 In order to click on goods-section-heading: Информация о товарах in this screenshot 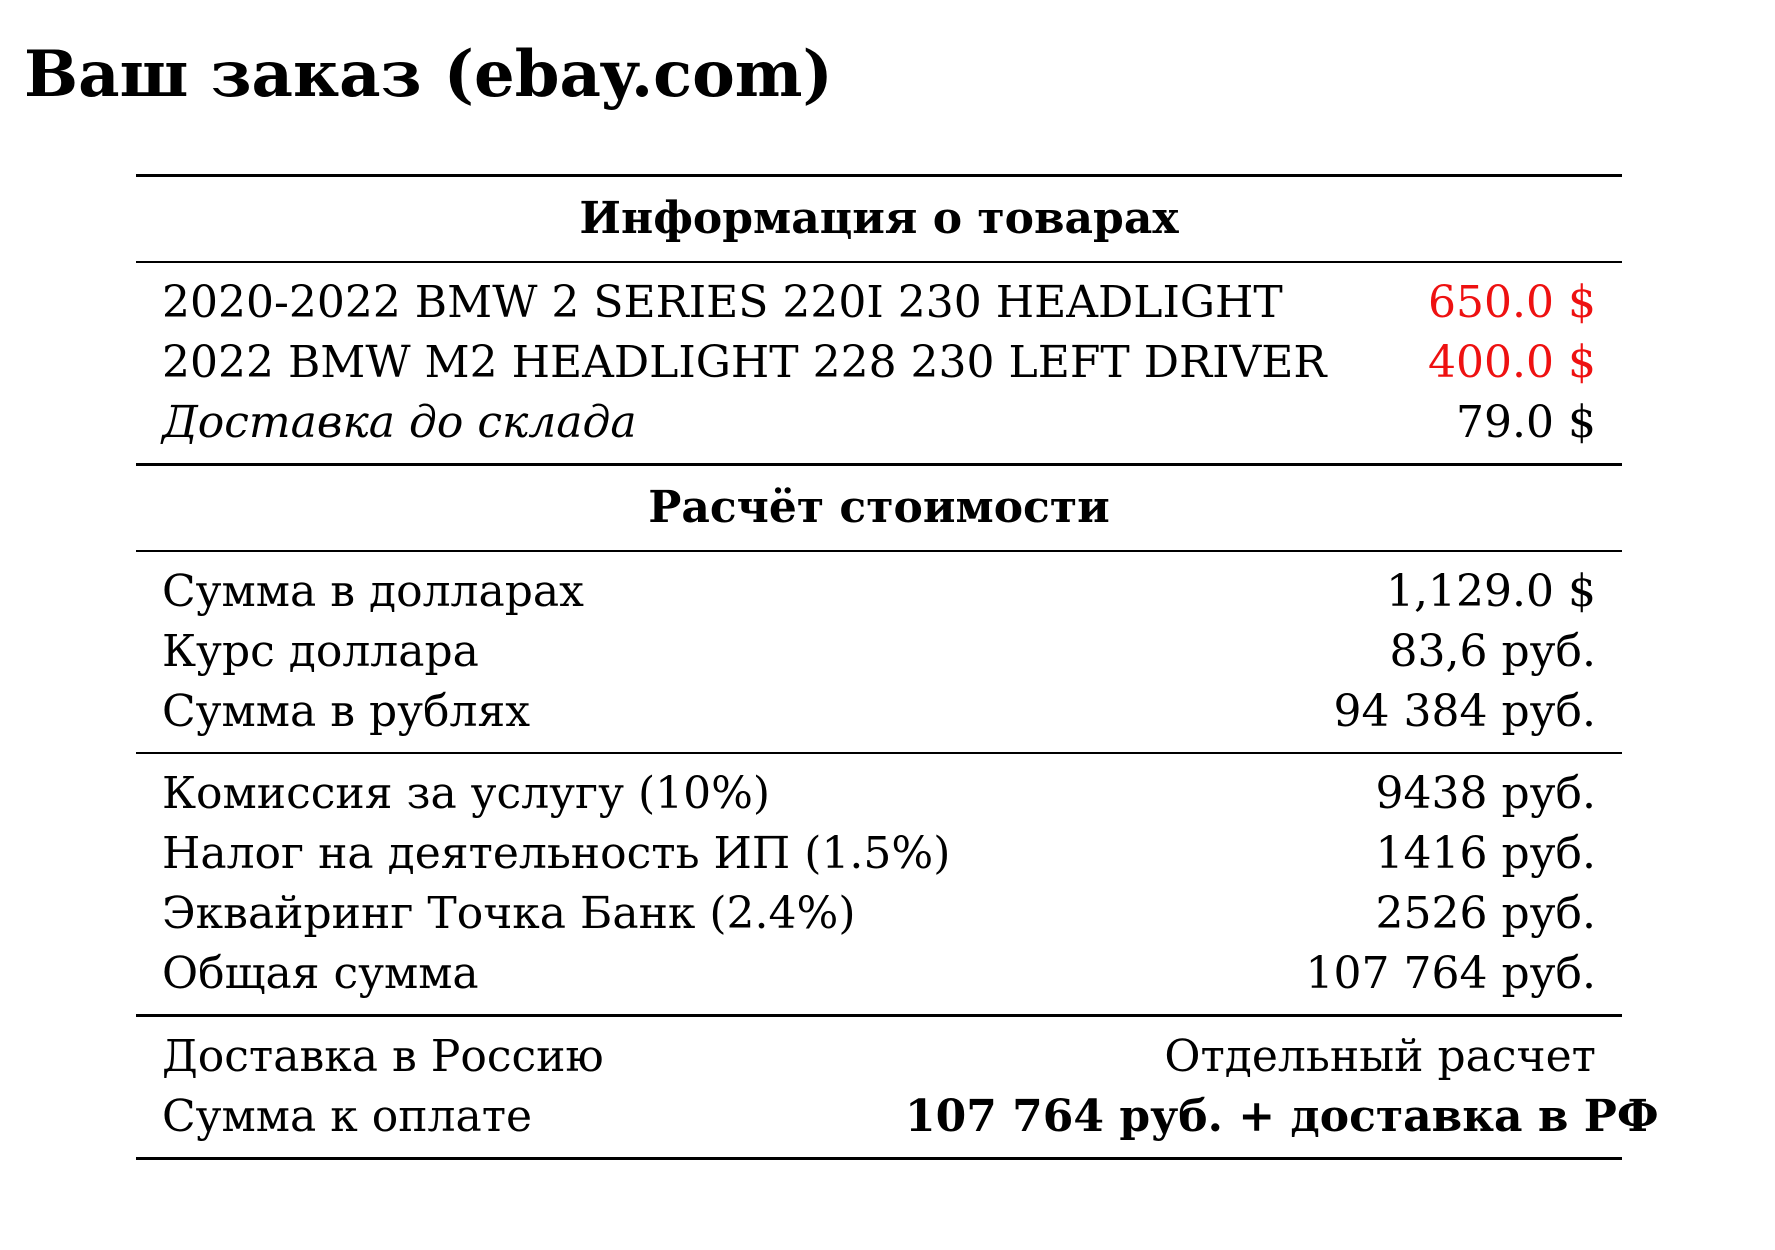, I will do `click(879, 218)`.